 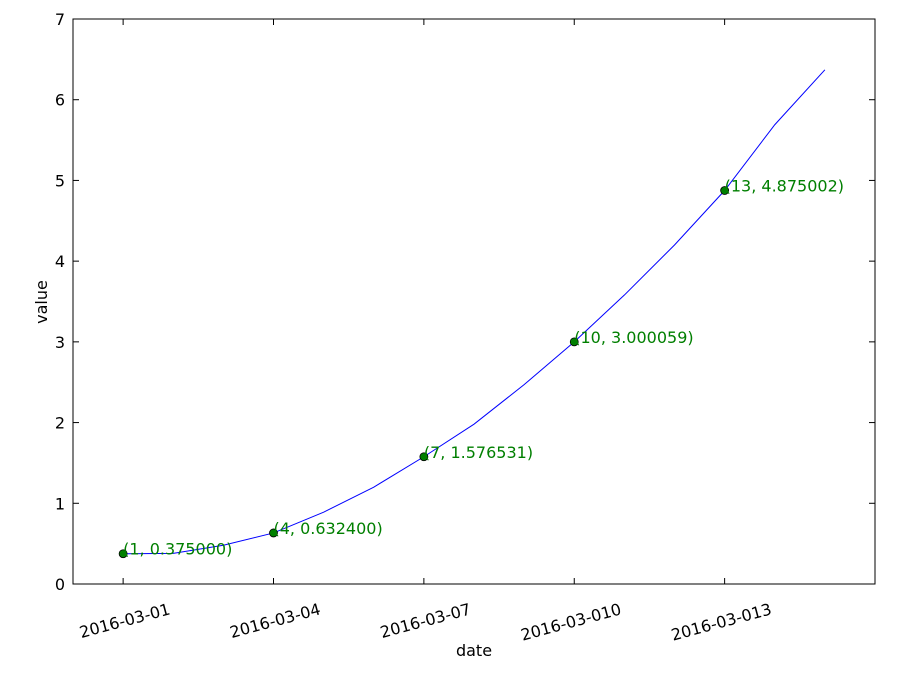 I want to click on y-tick-label: 1, so click(x=60, y=503).